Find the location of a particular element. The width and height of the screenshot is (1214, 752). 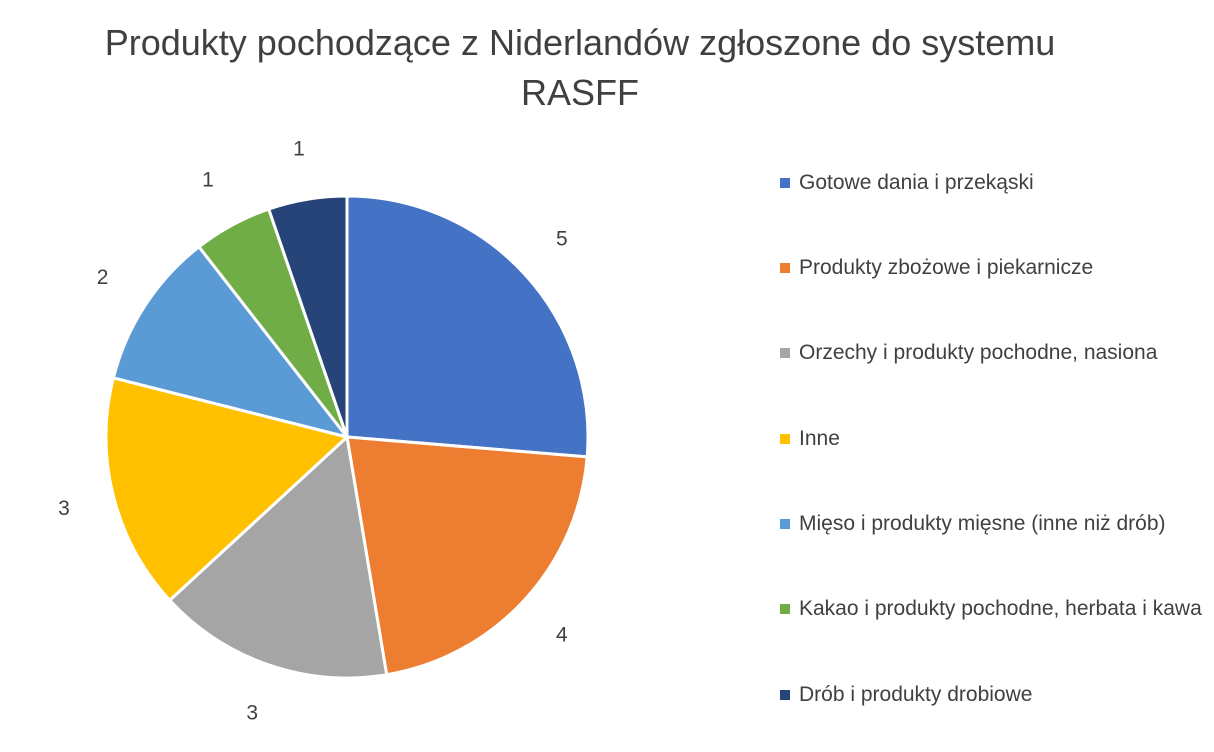

legend-label: Drób i produkty drobiowe is located at coordinates (916, 694).